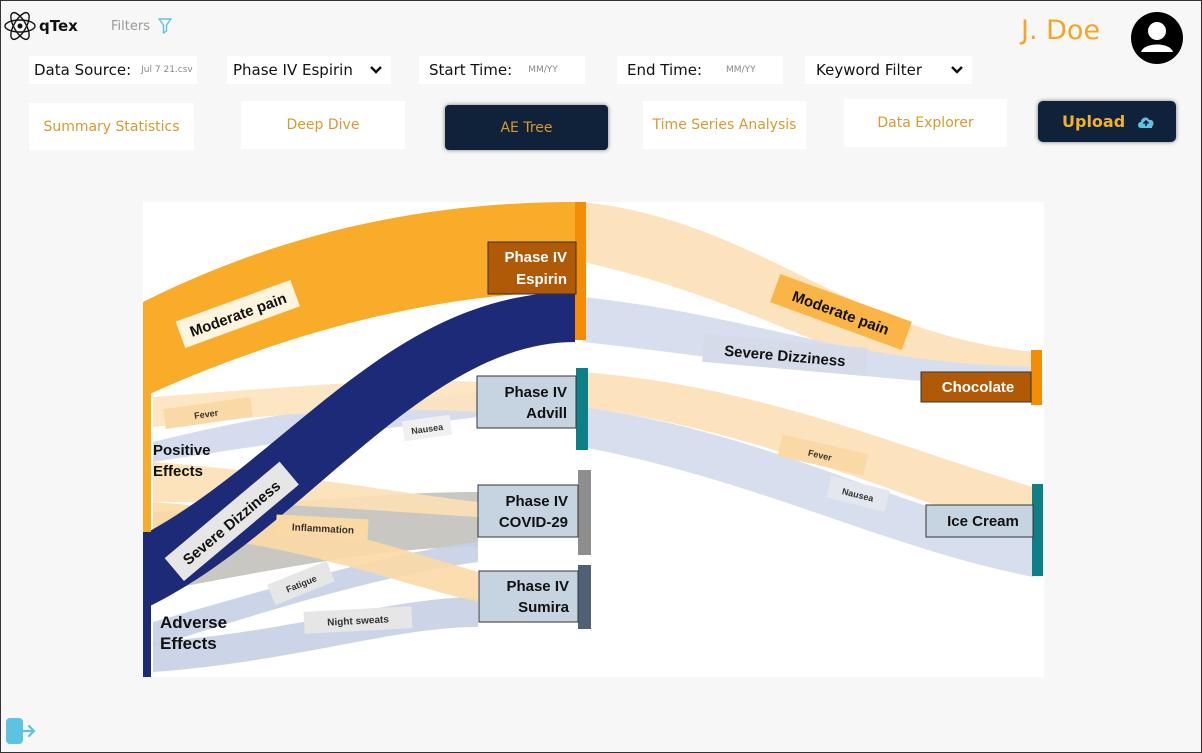  I want to click on node-phase-iv-covid-29: Phase IV COVID-29, so click(528, 511).